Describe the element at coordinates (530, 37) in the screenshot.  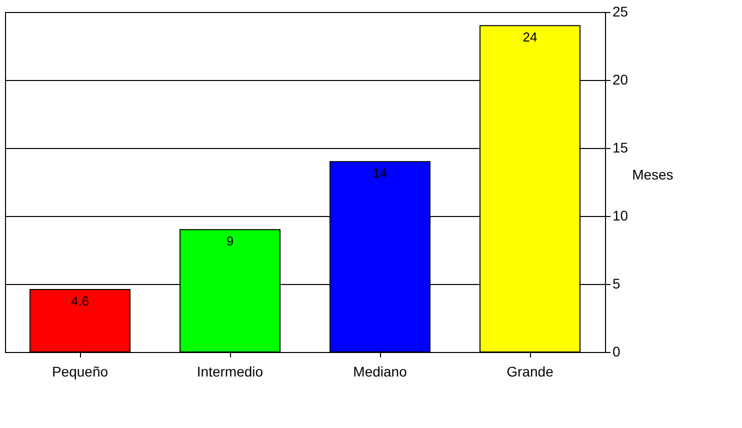
I see `data-label: 24` at that location.